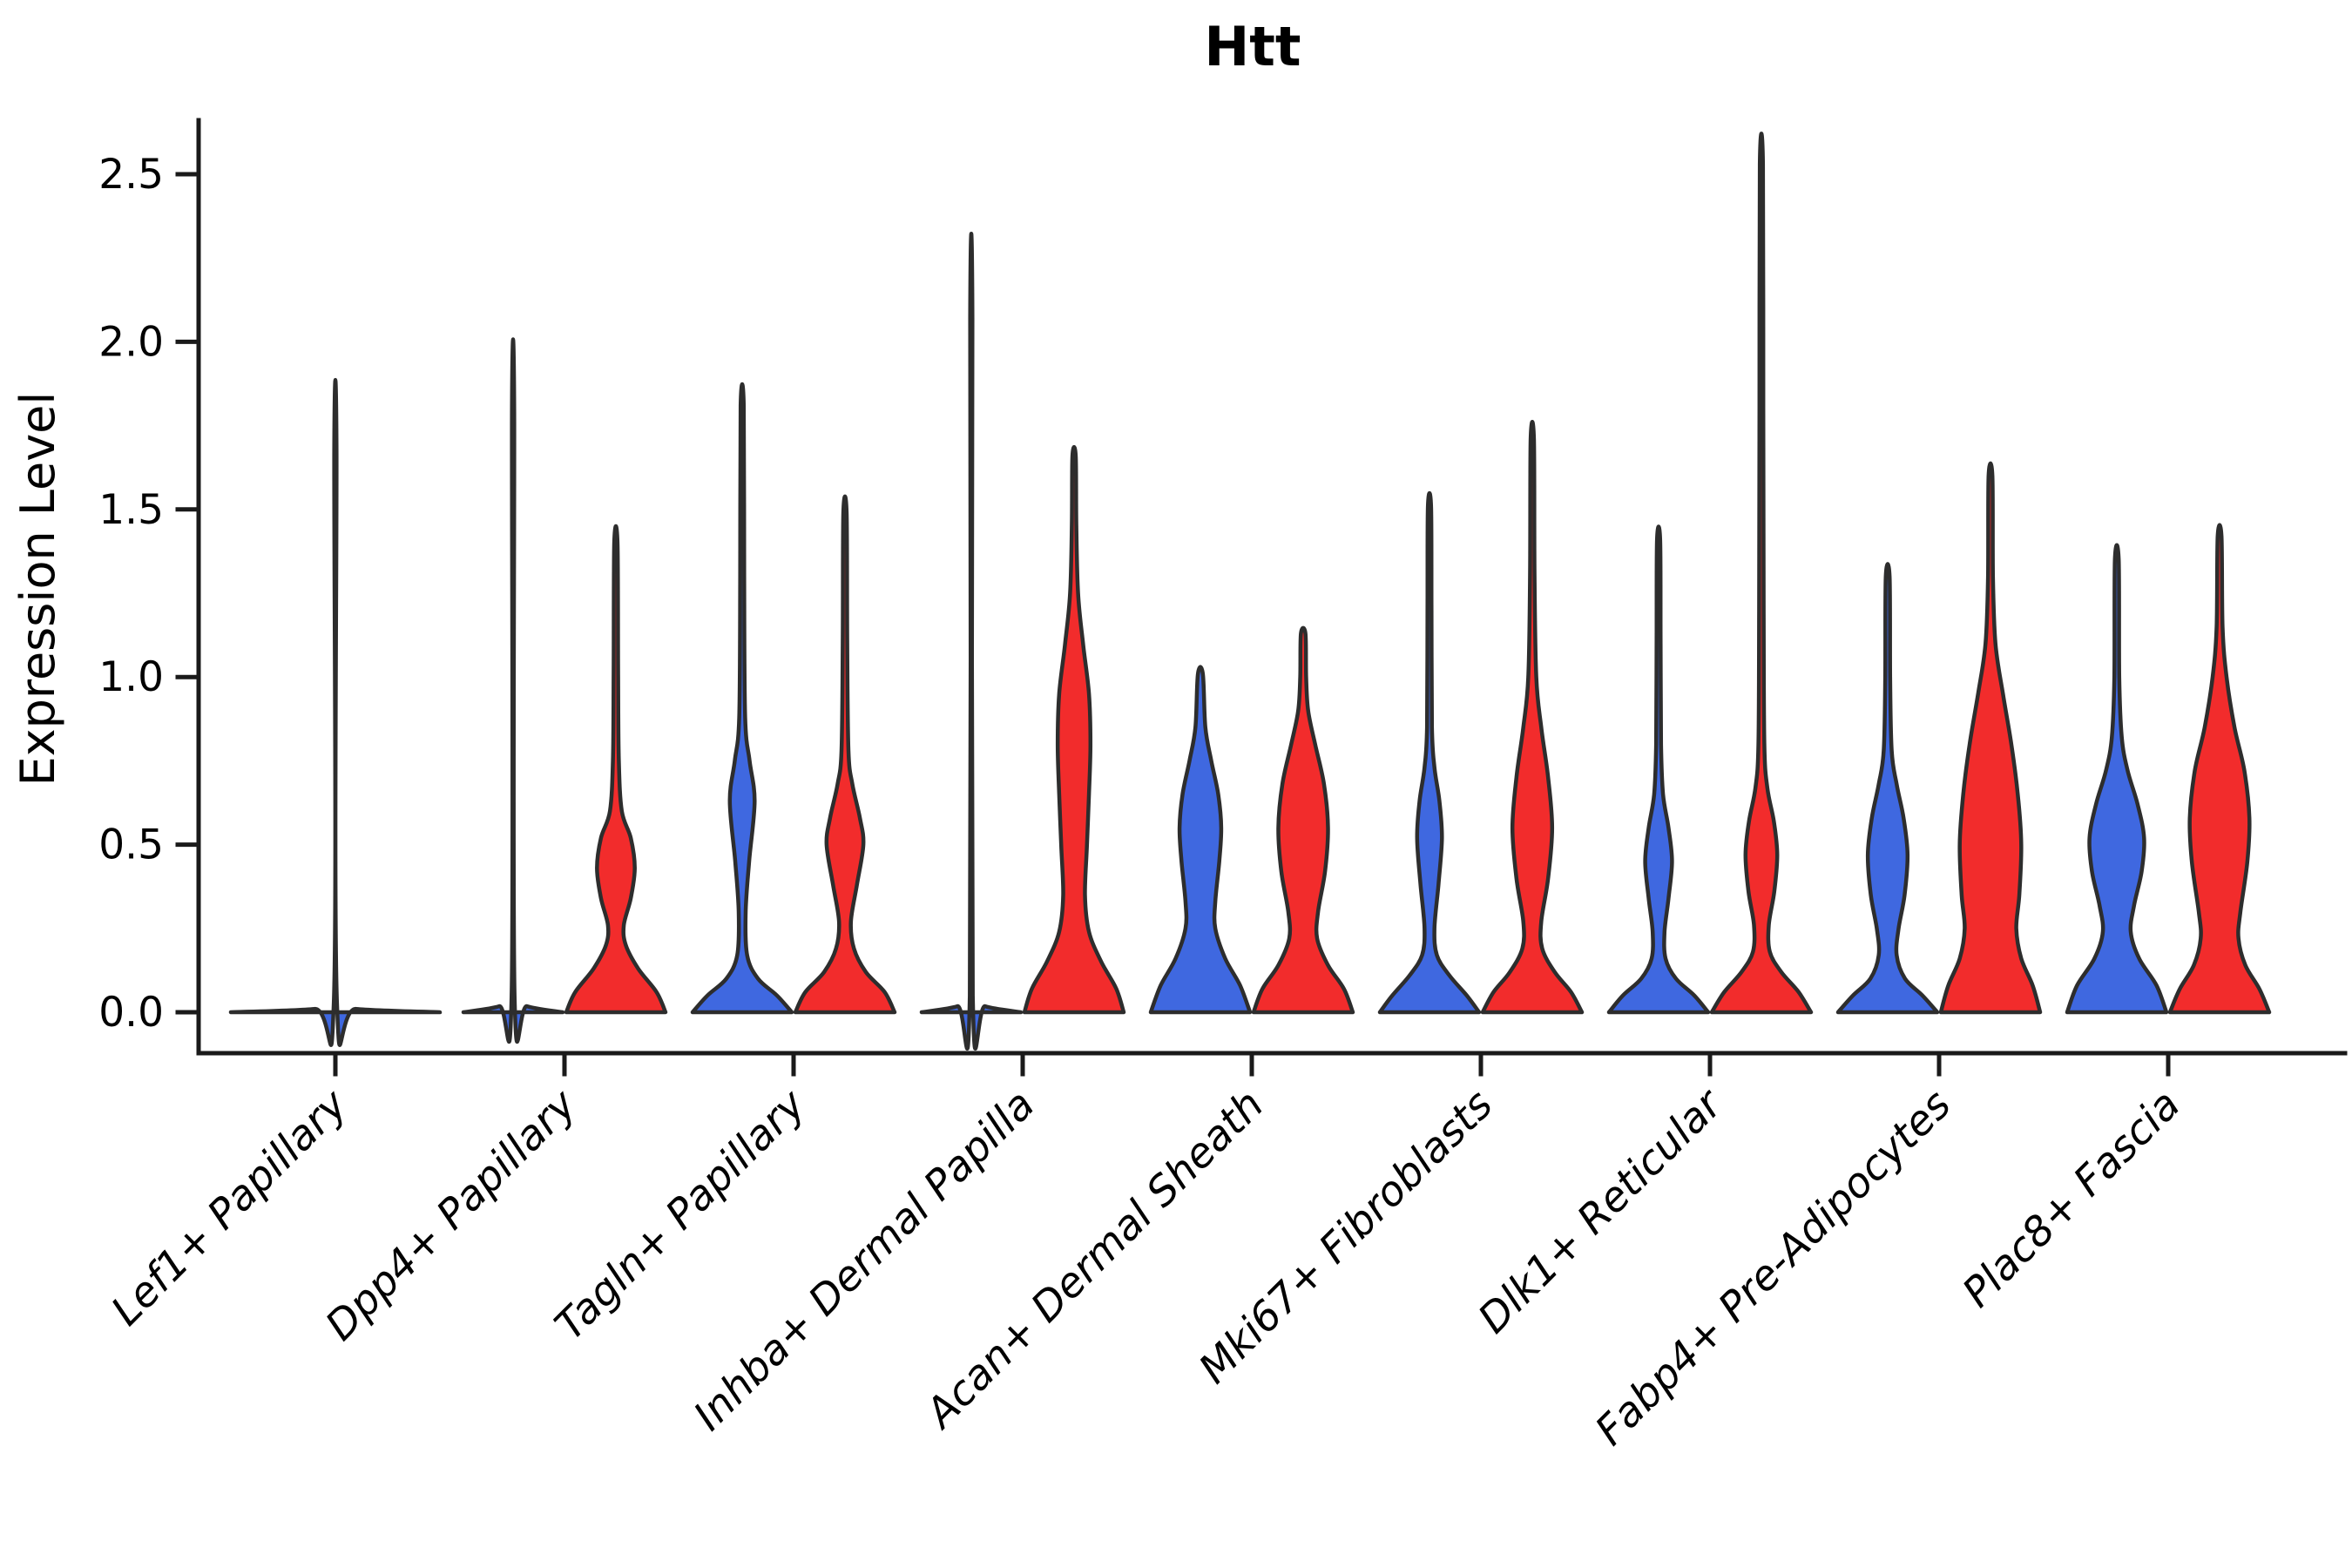 This screenshot has height=1568, width=2352. Describe the element at coordinates (335, 712) in the screenshot. I see `violin-lef1-papillary-single` at that location.